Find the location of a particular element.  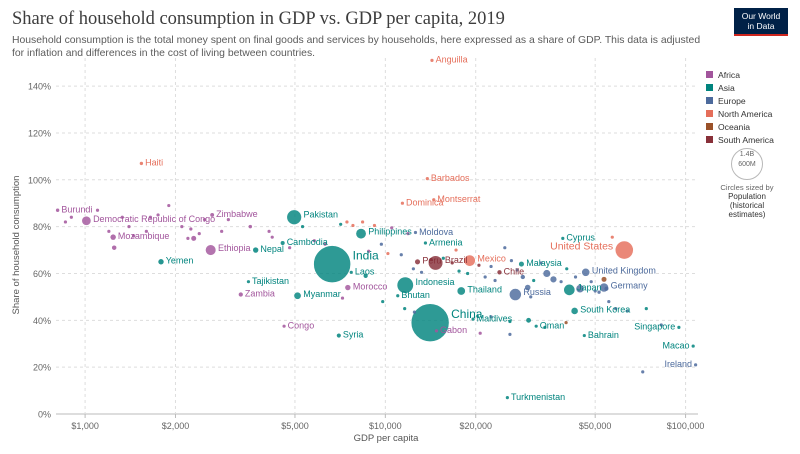

point-label: Ethiopia is located at coordinates (234, 248).